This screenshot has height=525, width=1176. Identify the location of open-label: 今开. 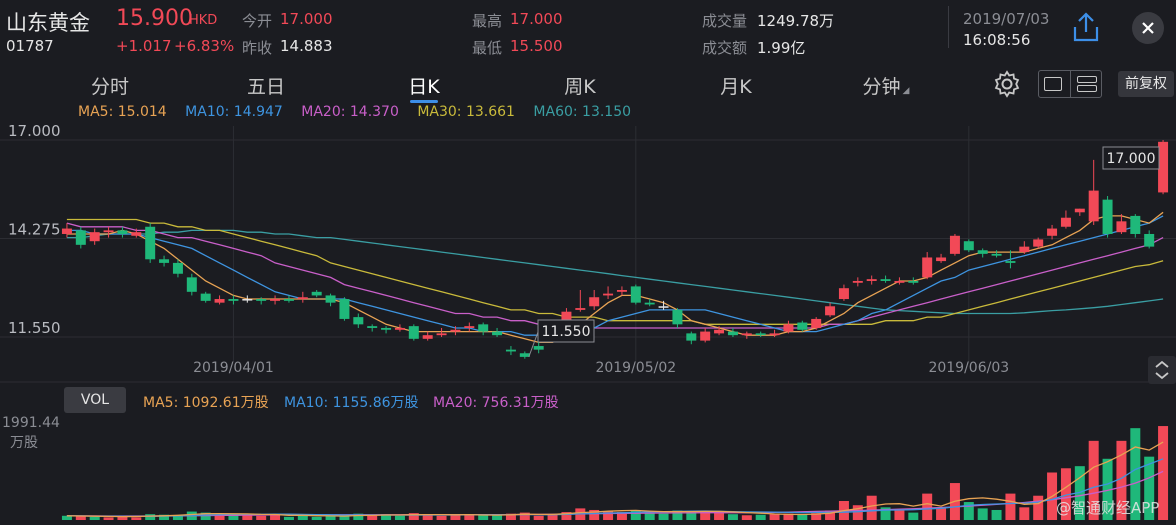
(257, 21).